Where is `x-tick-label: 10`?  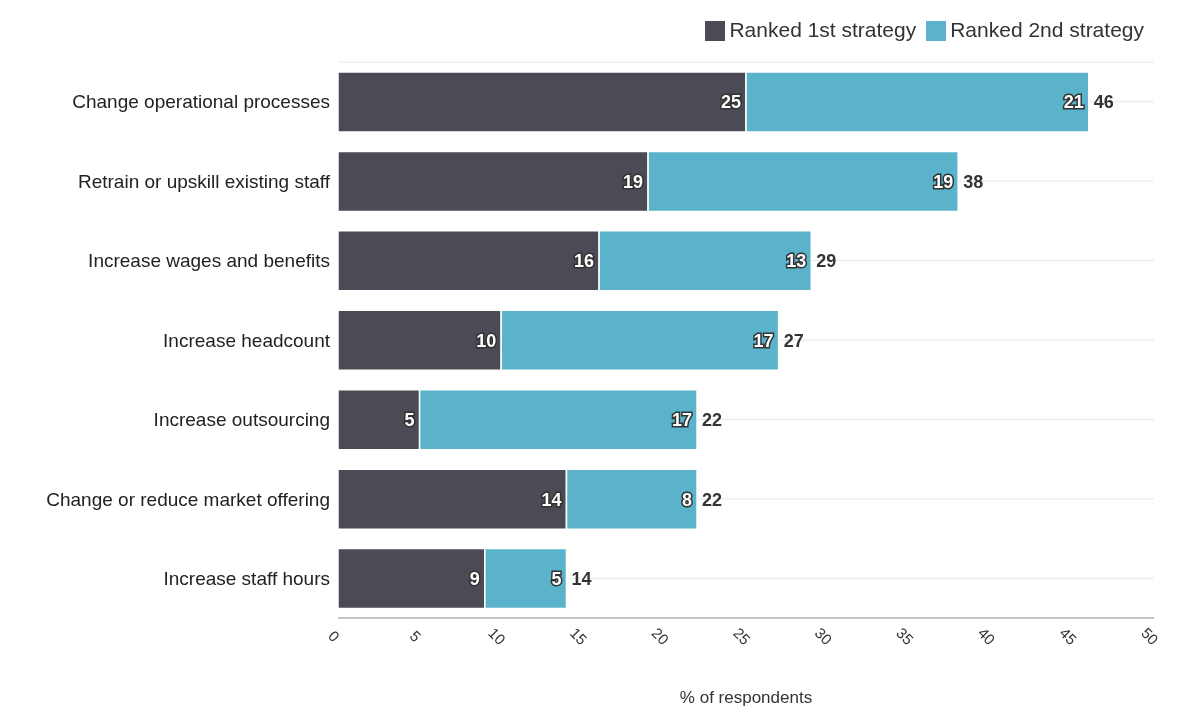
x-tick-label: 10 is located at coordinates (497, 636).